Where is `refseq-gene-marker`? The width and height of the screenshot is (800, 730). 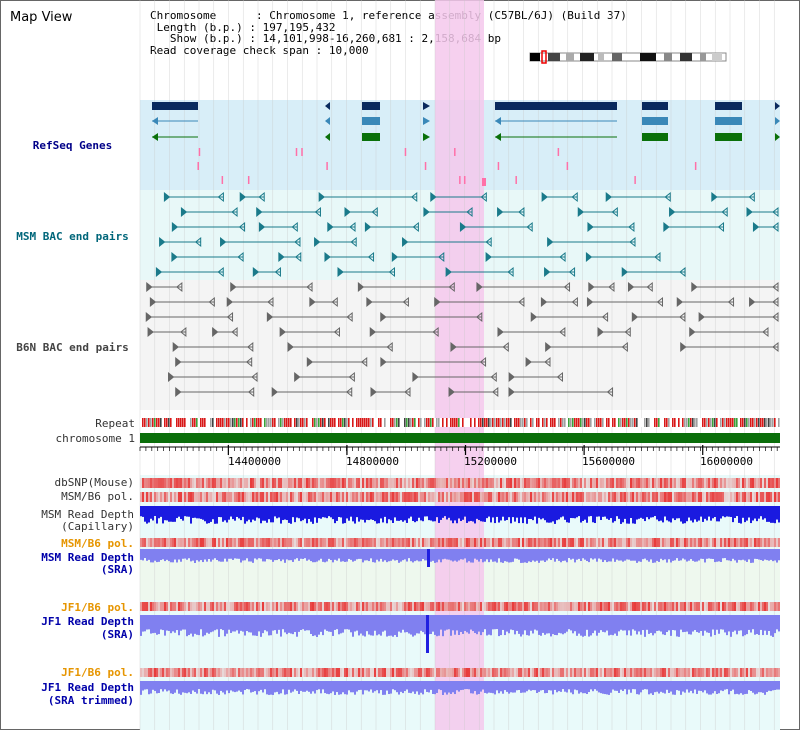
refseq-gene-marker is located at coordinates (327, 106).